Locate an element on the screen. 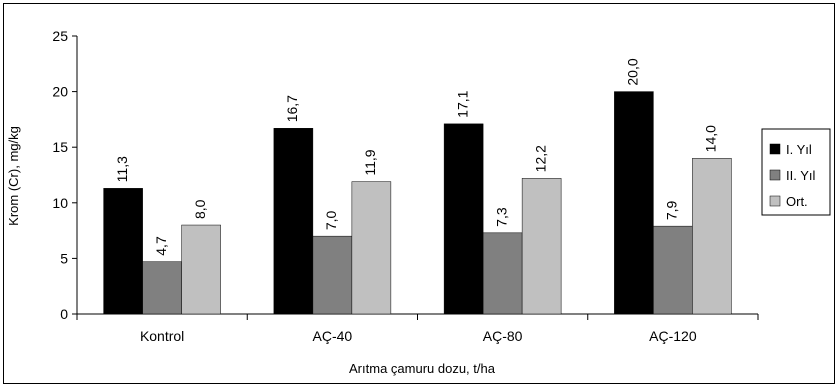 Image resolution: width=838 pixels, height=388 pixels. y-axis: 0 5 10 15 20 25 is located at coordinates (65, 175).